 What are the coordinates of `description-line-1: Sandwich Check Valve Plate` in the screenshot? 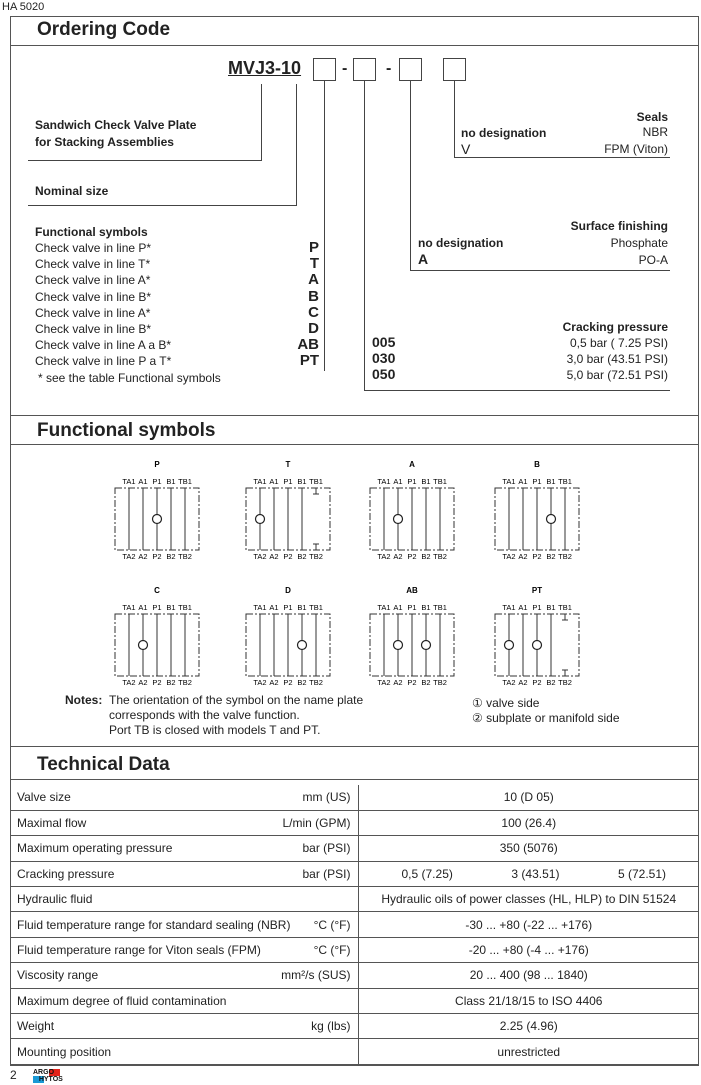 It's located at (116, 125).